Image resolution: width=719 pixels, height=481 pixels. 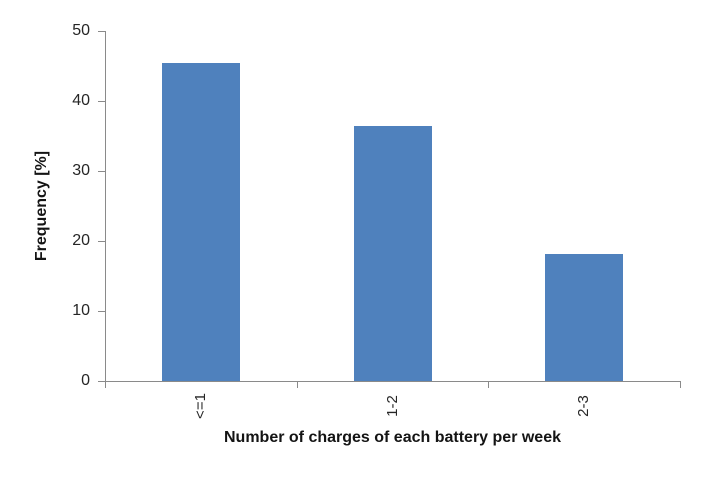 I want to click on y-tick-label: 40, so click(x=81, y=100).